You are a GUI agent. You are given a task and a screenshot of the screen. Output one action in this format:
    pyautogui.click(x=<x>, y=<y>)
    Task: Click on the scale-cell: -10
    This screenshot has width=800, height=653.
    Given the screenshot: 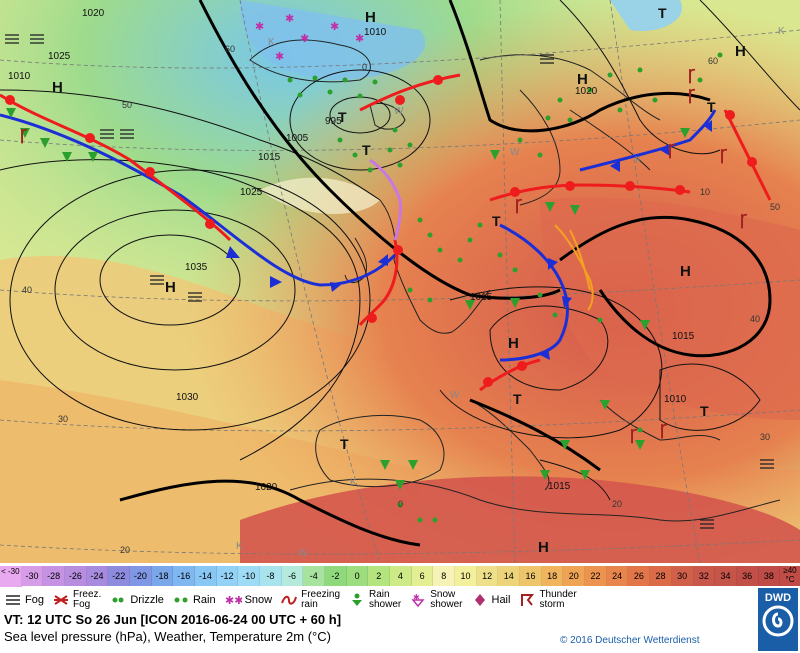 What is the action you would take?
    pyautogui.click(x=249, y=576)
    